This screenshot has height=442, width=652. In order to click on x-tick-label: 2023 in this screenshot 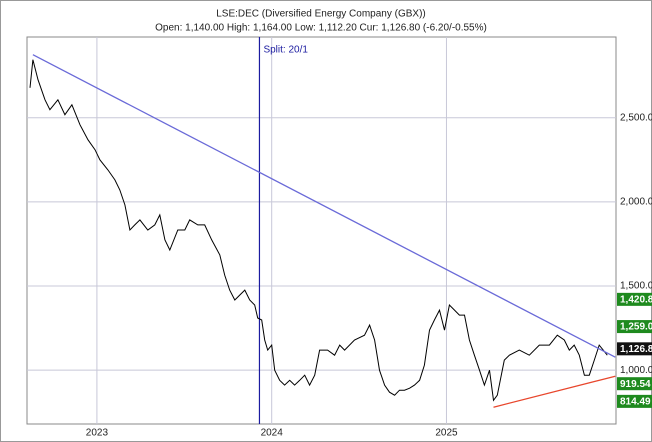, I will do `click(97, 433)`.